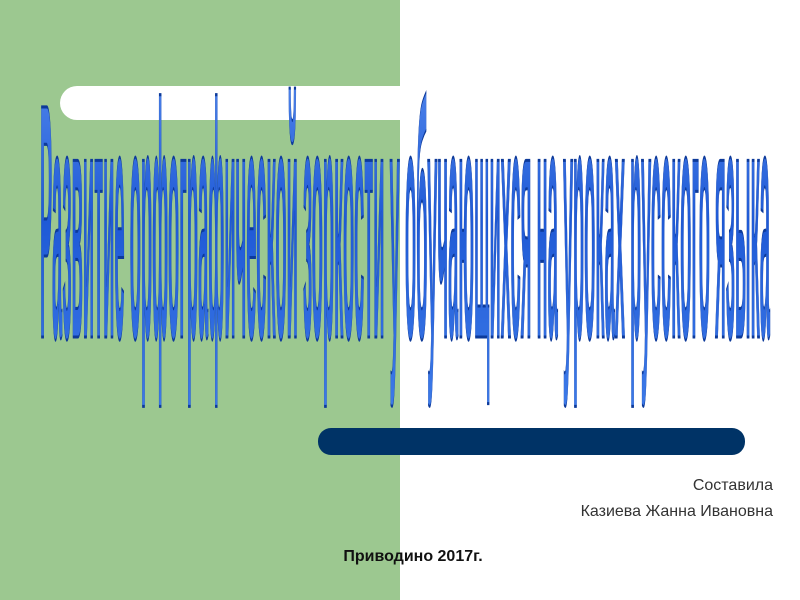 The width and height of the screenshot is (800, 600). I want to click on white-bar, so click(416, 103).